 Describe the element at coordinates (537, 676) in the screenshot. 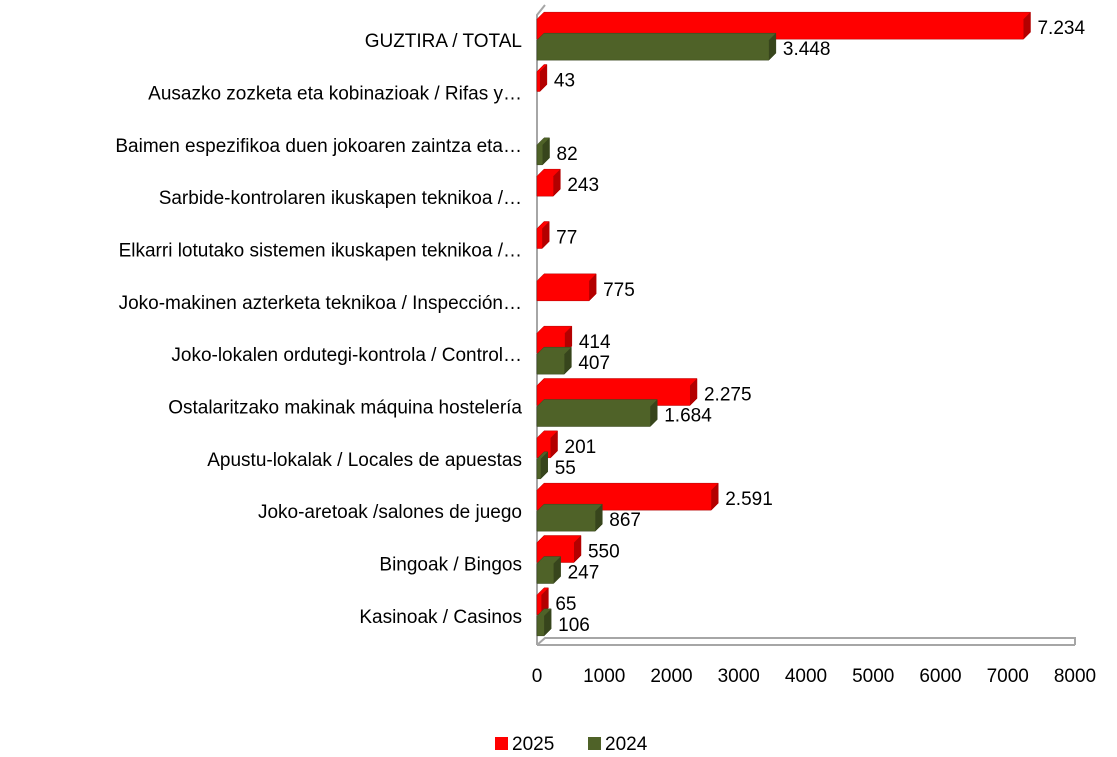

I see `x-tick-label: 0` at that location.